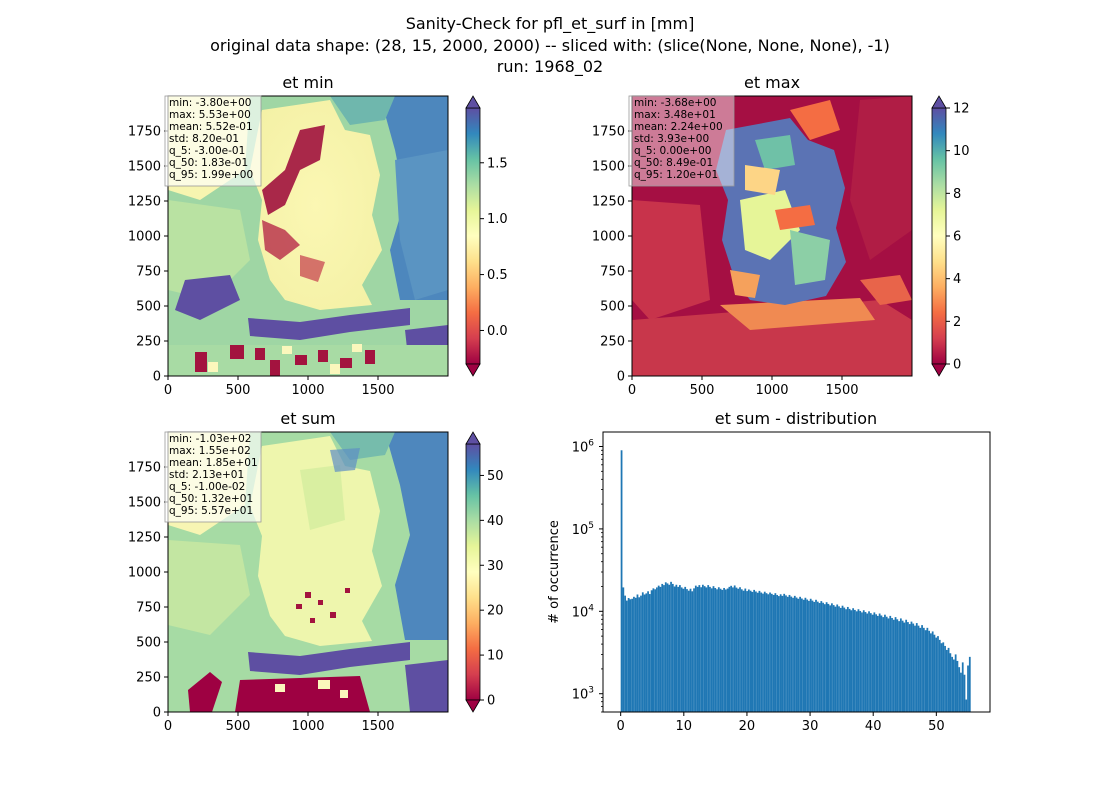  Describe the element at coordinates (494, 247) in the screenshot. I see `colorbar-ticks: 0.0 0.5 1.0 1.5` at that location.